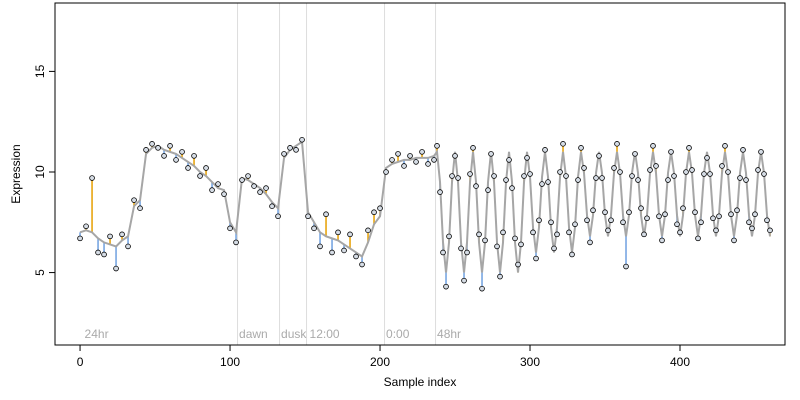 Image resolution: width=800 pixels, height=400 pixels. Describe the element at coordinates (80, 362) in the screenshot. I see `x-tick-label: 0` at that location.